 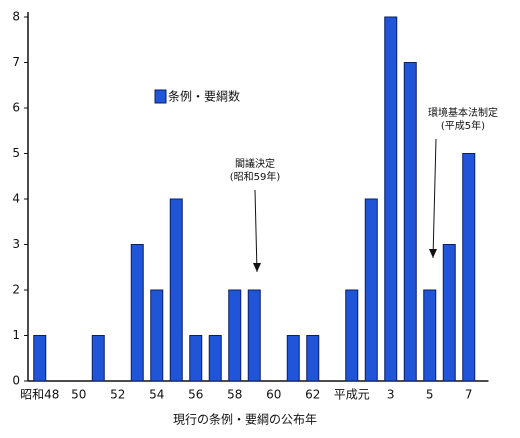 I want to click on y-tick-label: 6, so click(x=16, y=108).